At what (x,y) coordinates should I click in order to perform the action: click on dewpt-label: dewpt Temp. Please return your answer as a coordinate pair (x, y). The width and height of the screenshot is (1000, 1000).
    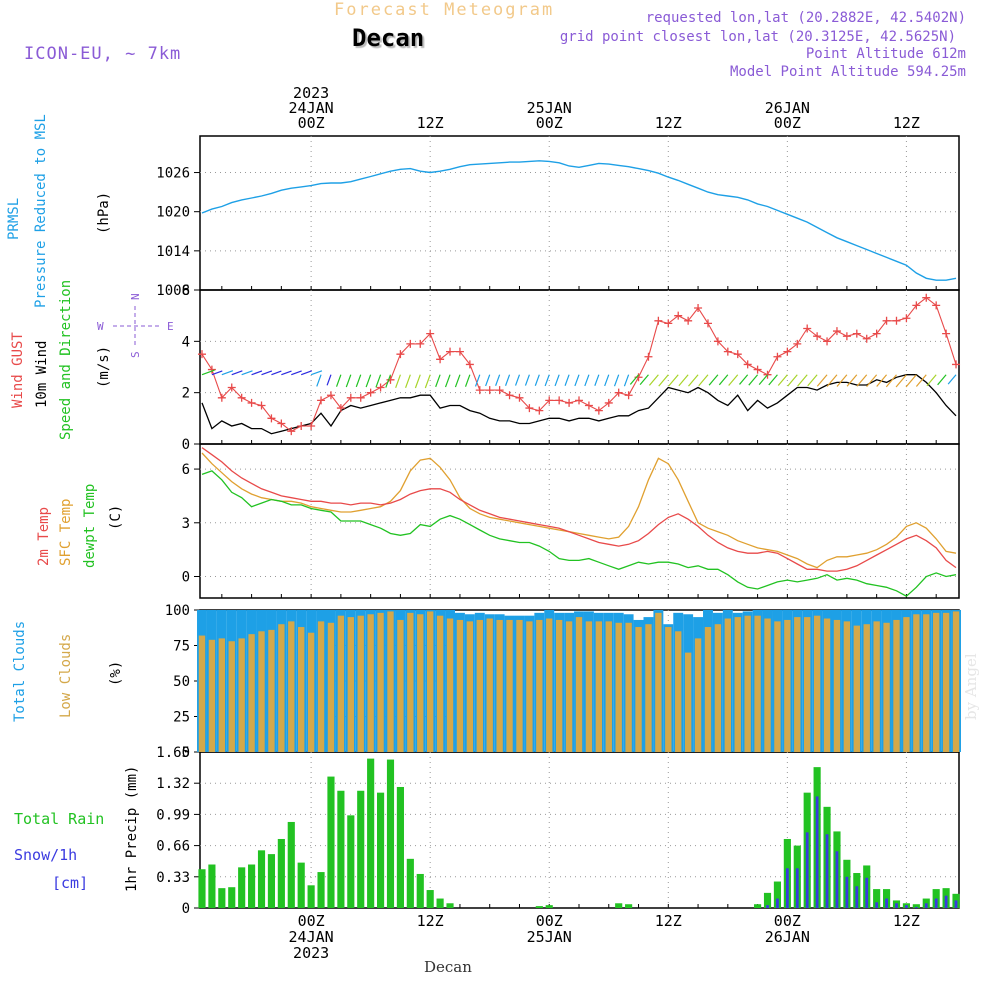
    Looking at the image, I should click on (90, 526).